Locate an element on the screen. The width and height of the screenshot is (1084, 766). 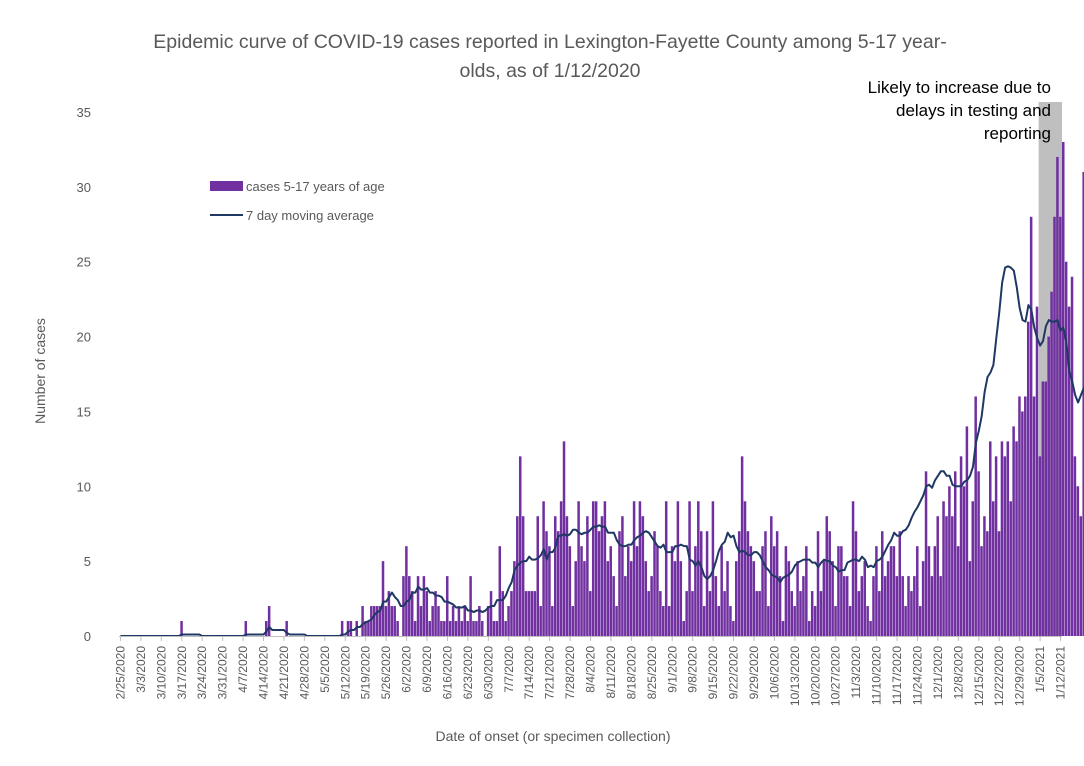
x-tick-label-28: 9/8/2020 is located at coordinates (693, 669).